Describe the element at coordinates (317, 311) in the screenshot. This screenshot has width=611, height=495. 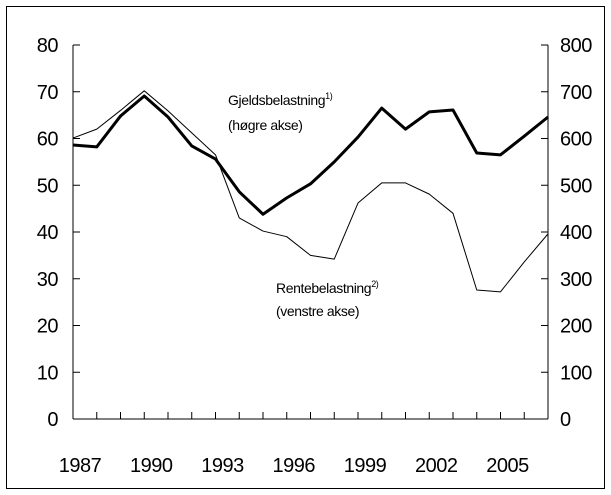
I see `annotation: (venstre akse)` at that location.